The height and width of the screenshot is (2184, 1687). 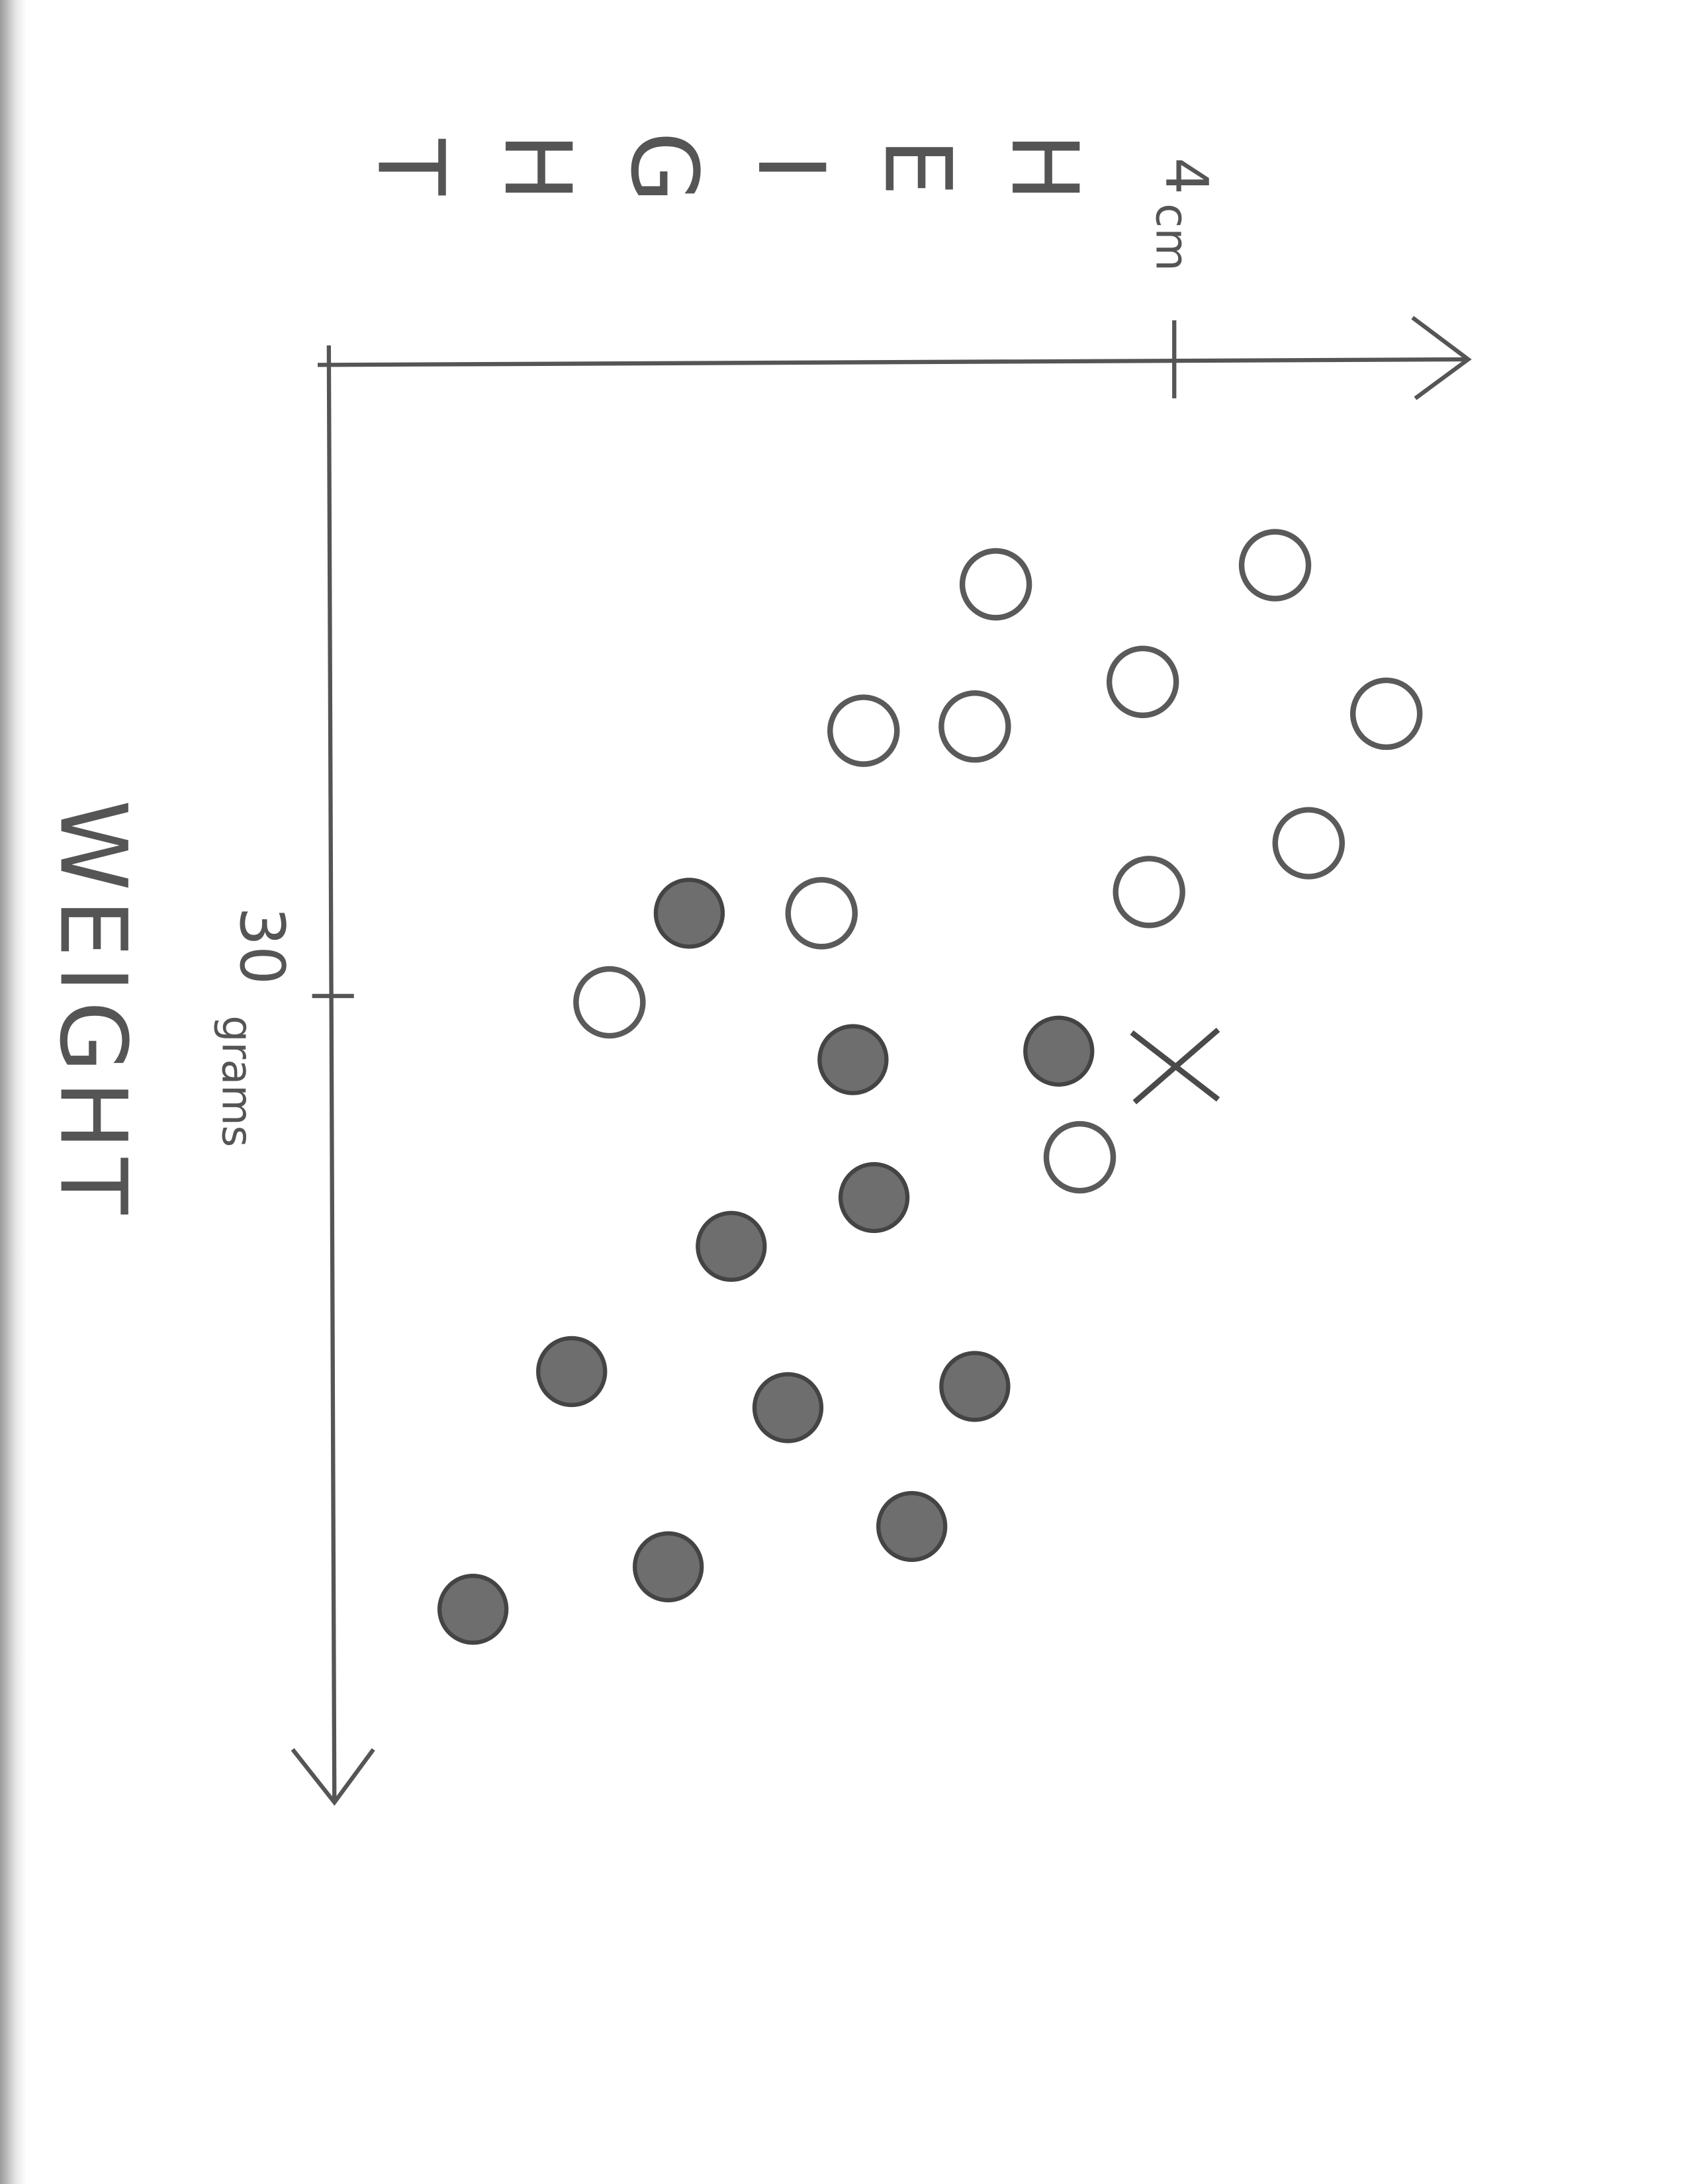 What do you see at coordinates (237, 1081) in the screenshot?
I see `x-unit: grams` at bounding box center [237, 1081].